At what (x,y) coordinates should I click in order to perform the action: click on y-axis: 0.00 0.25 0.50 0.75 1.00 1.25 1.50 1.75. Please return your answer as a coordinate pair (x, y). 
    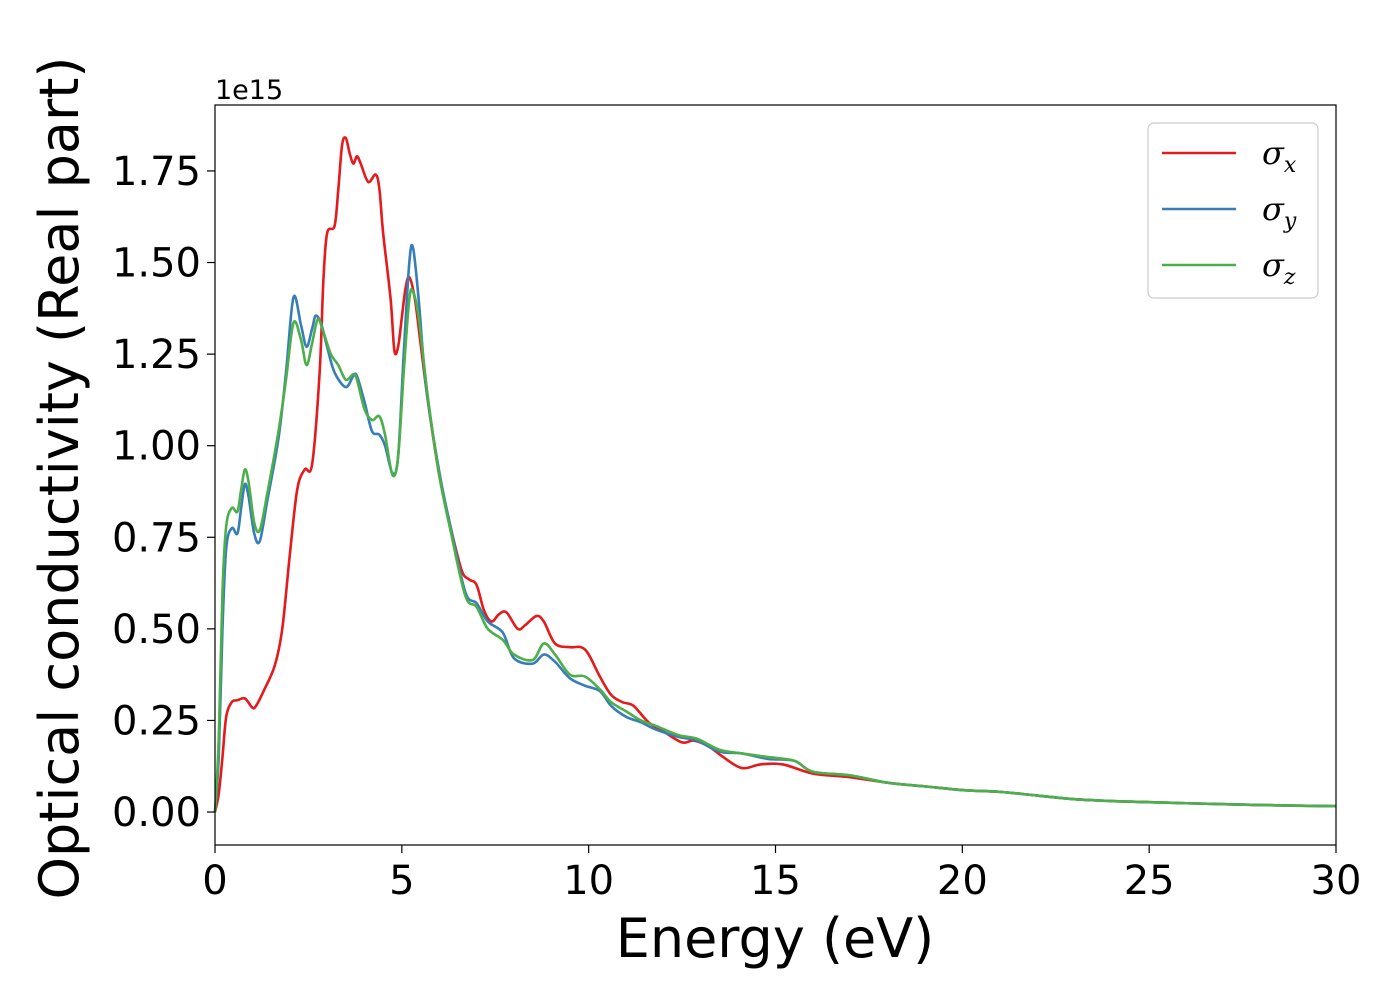
    Looking at the image, I should click on (163, 492).